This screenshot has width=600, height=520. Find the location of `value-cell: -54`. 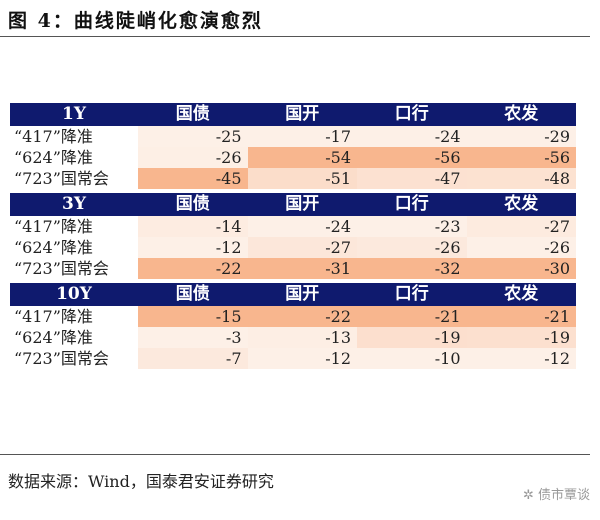

value-cell: -54 is located at coordinates (302, 157).